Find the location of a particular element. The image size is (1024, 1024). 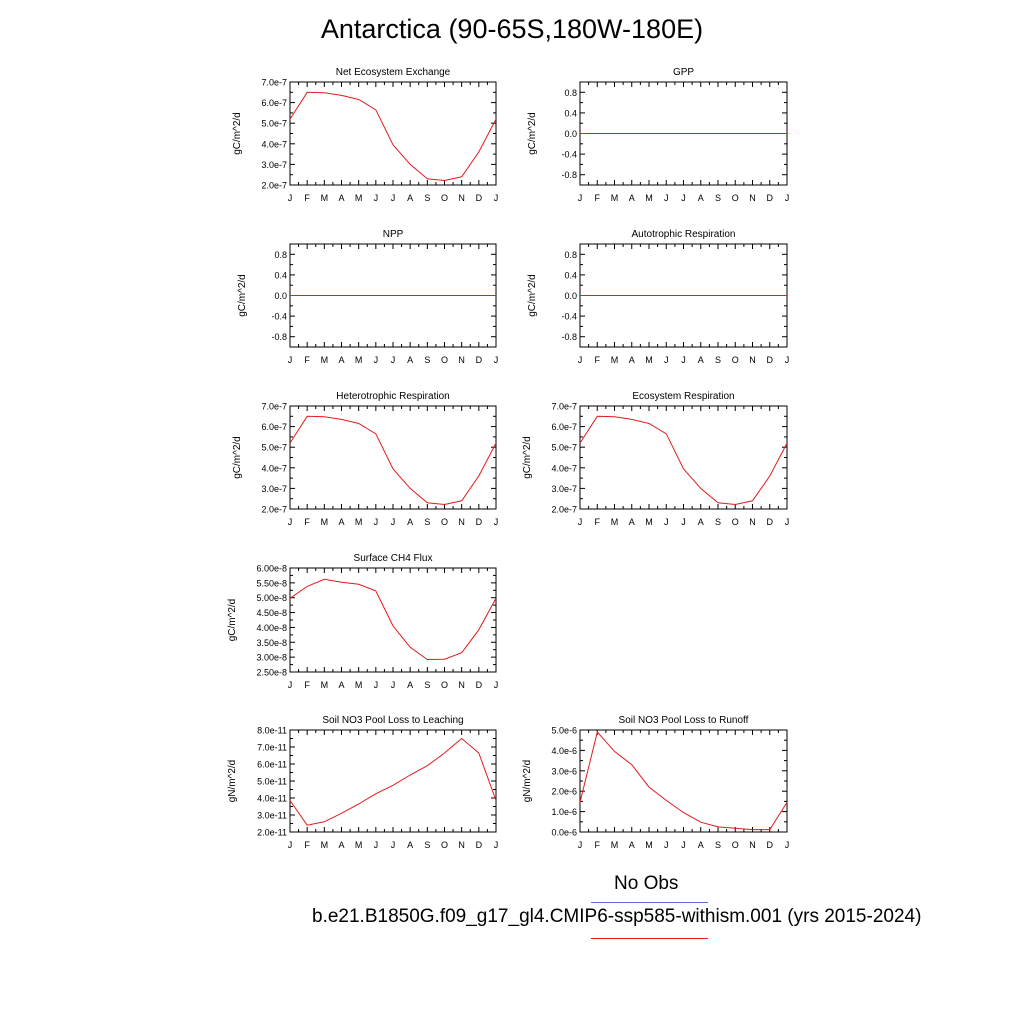

chart-title: Soil NO3 Pool Loss to Leaching is located at coordinates (392, 720).